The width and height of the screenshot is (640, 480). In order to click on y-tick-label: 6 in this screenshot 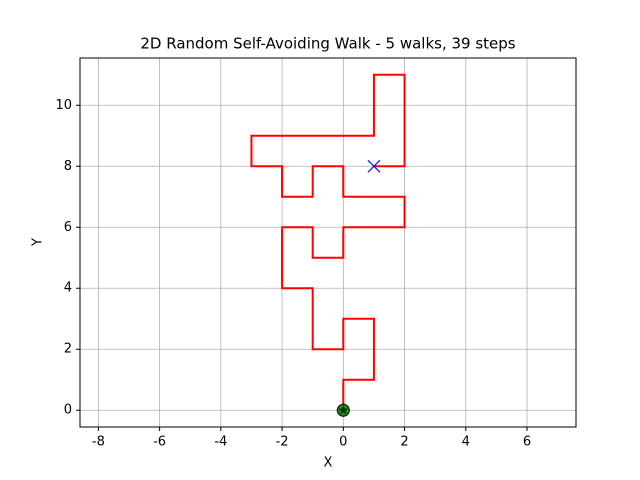, I will do `click(68, 227)`.